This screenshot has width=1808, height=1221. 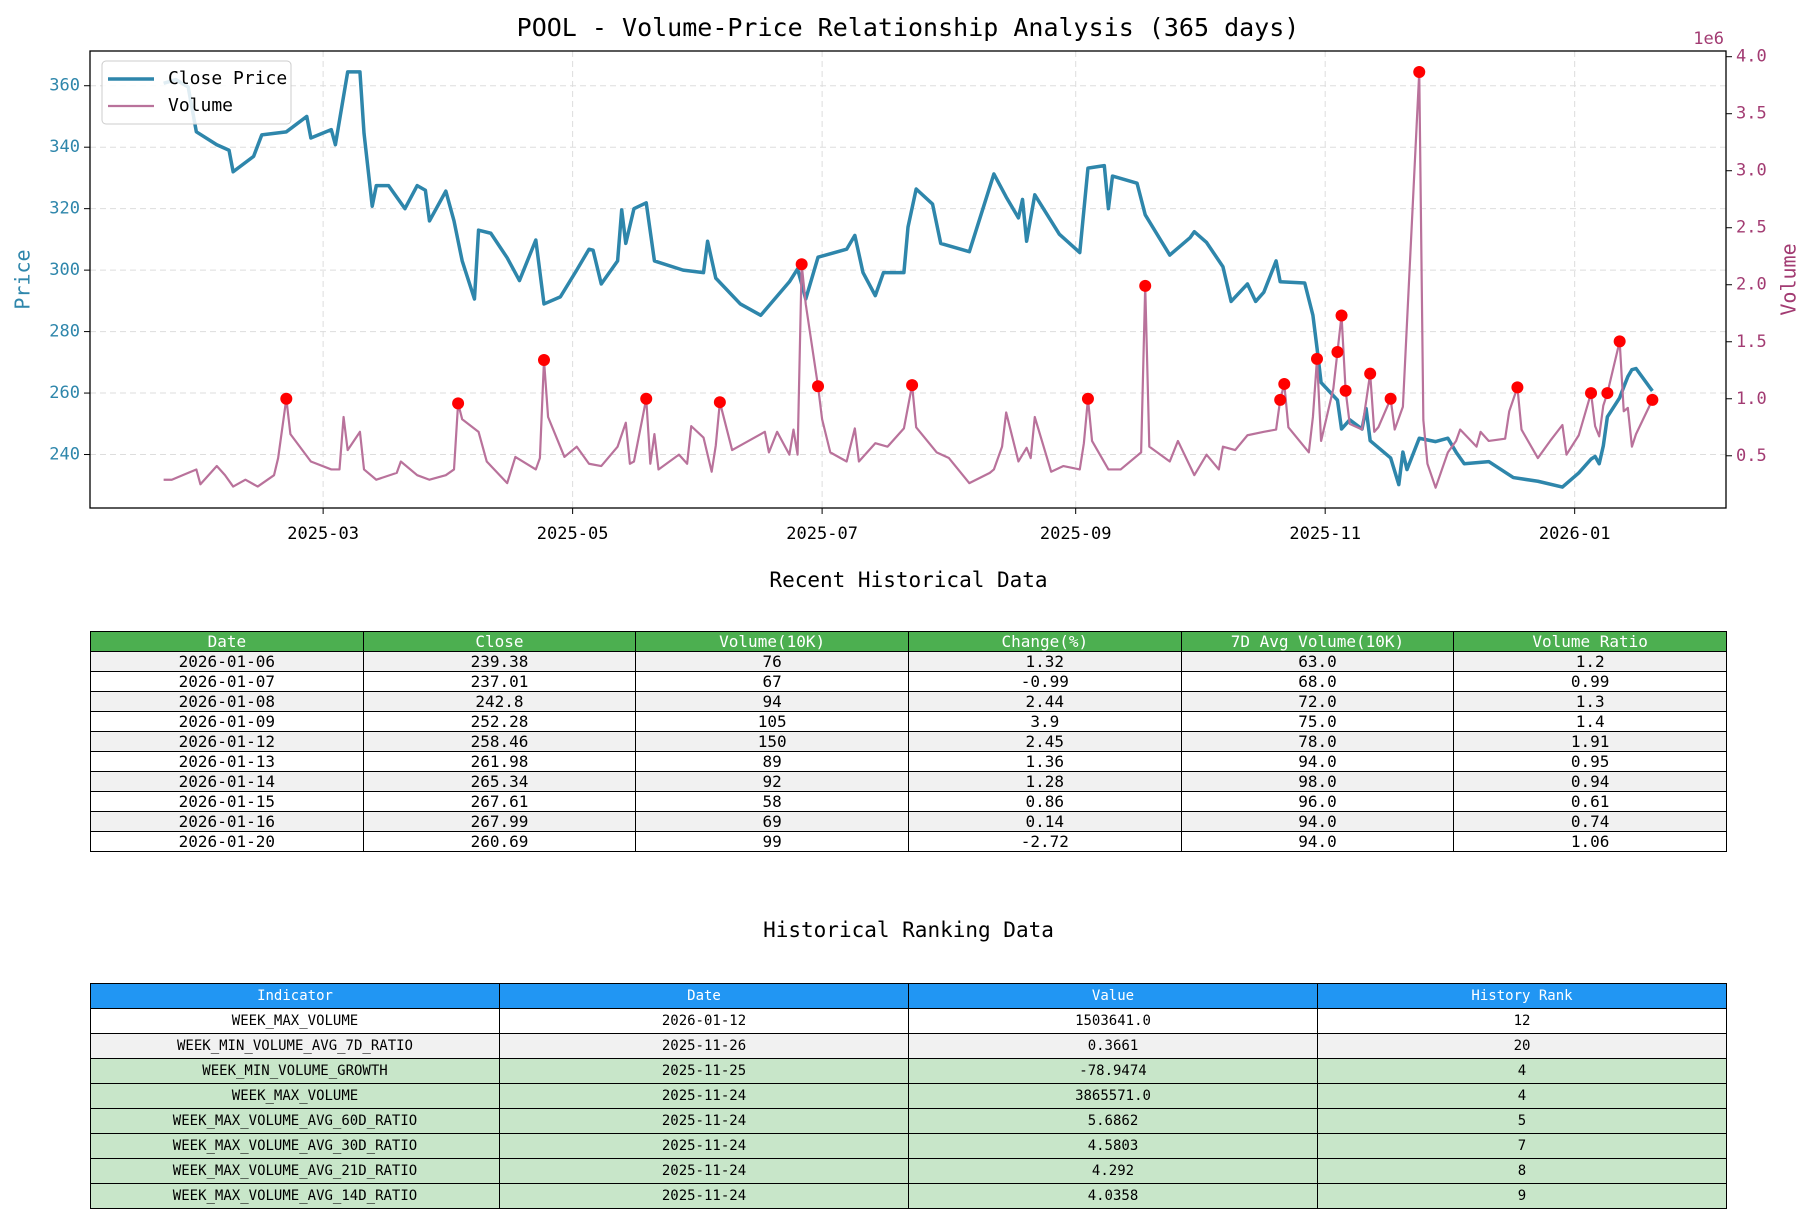 What do you see at coordinates (1044, 781) in the screenshot?
I see `table-cell: 1.28` at bounding box center [1044, 781].